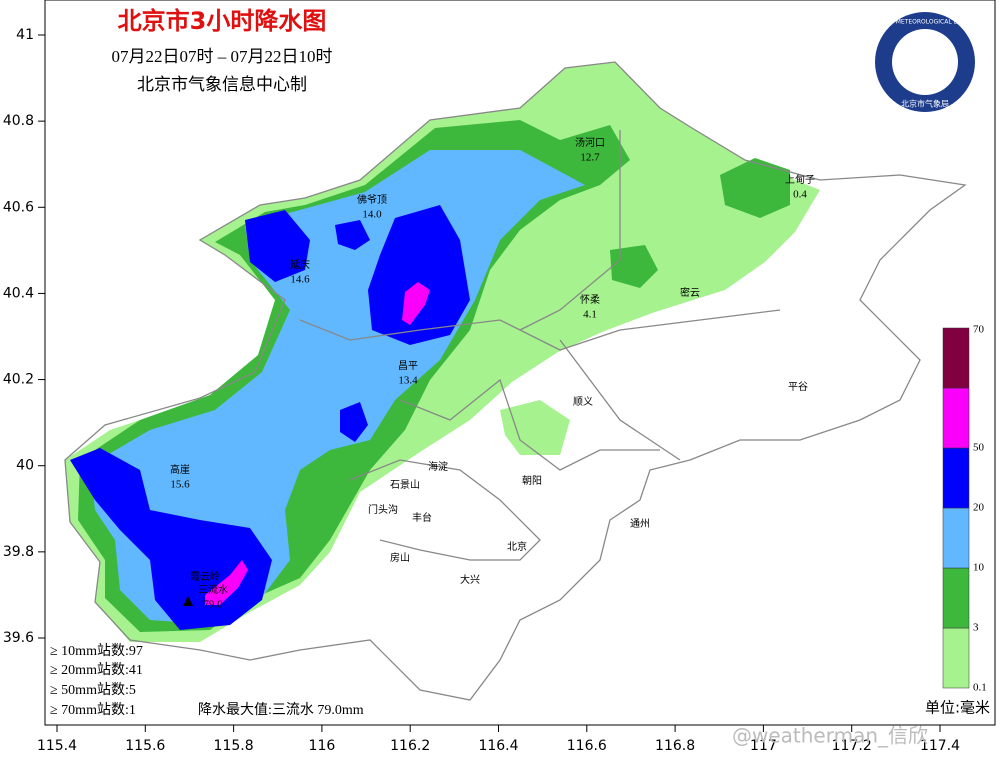 This screenshot has height=760, width=1000. Describe the element at coordinates (940, 746) in the screenshot. I see `x-tick-label: 117.4` at that location.